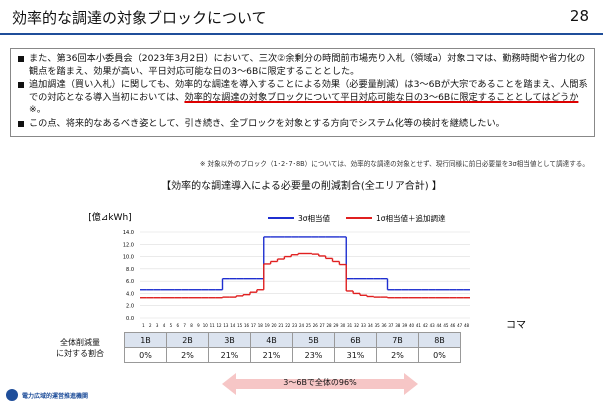  I want to click on y-tick-label: 6.0, so click(130, 282).